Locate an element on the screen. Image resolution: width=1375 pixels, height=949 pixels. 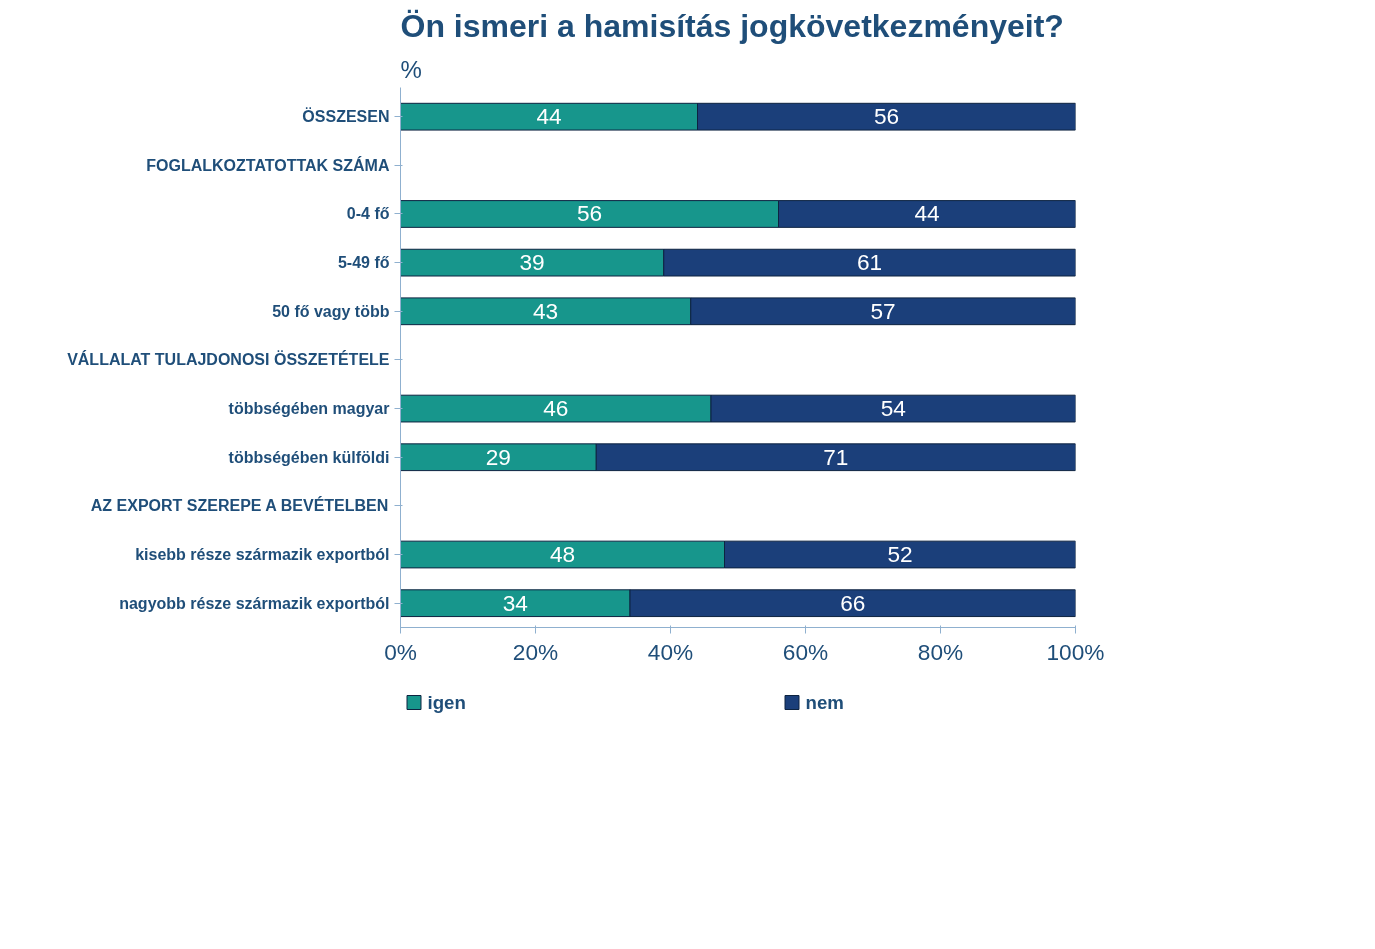
x-tick-label: 100% is located at coordinates (1075, 651).